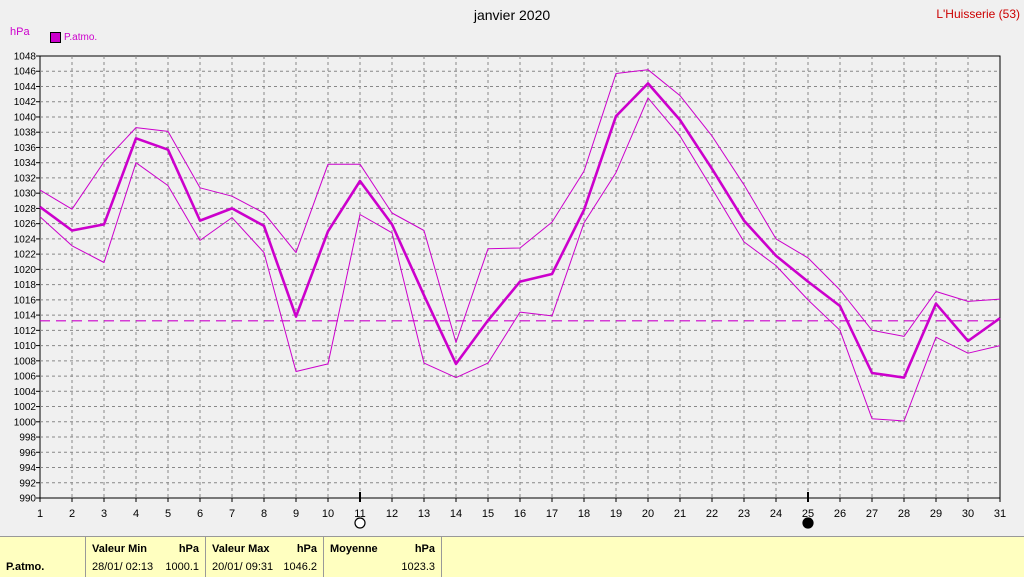  What do you see at coordinates (424, 549) in the screenshot?
I see `avg-unit: hPa` at bounding box center [424, 549].